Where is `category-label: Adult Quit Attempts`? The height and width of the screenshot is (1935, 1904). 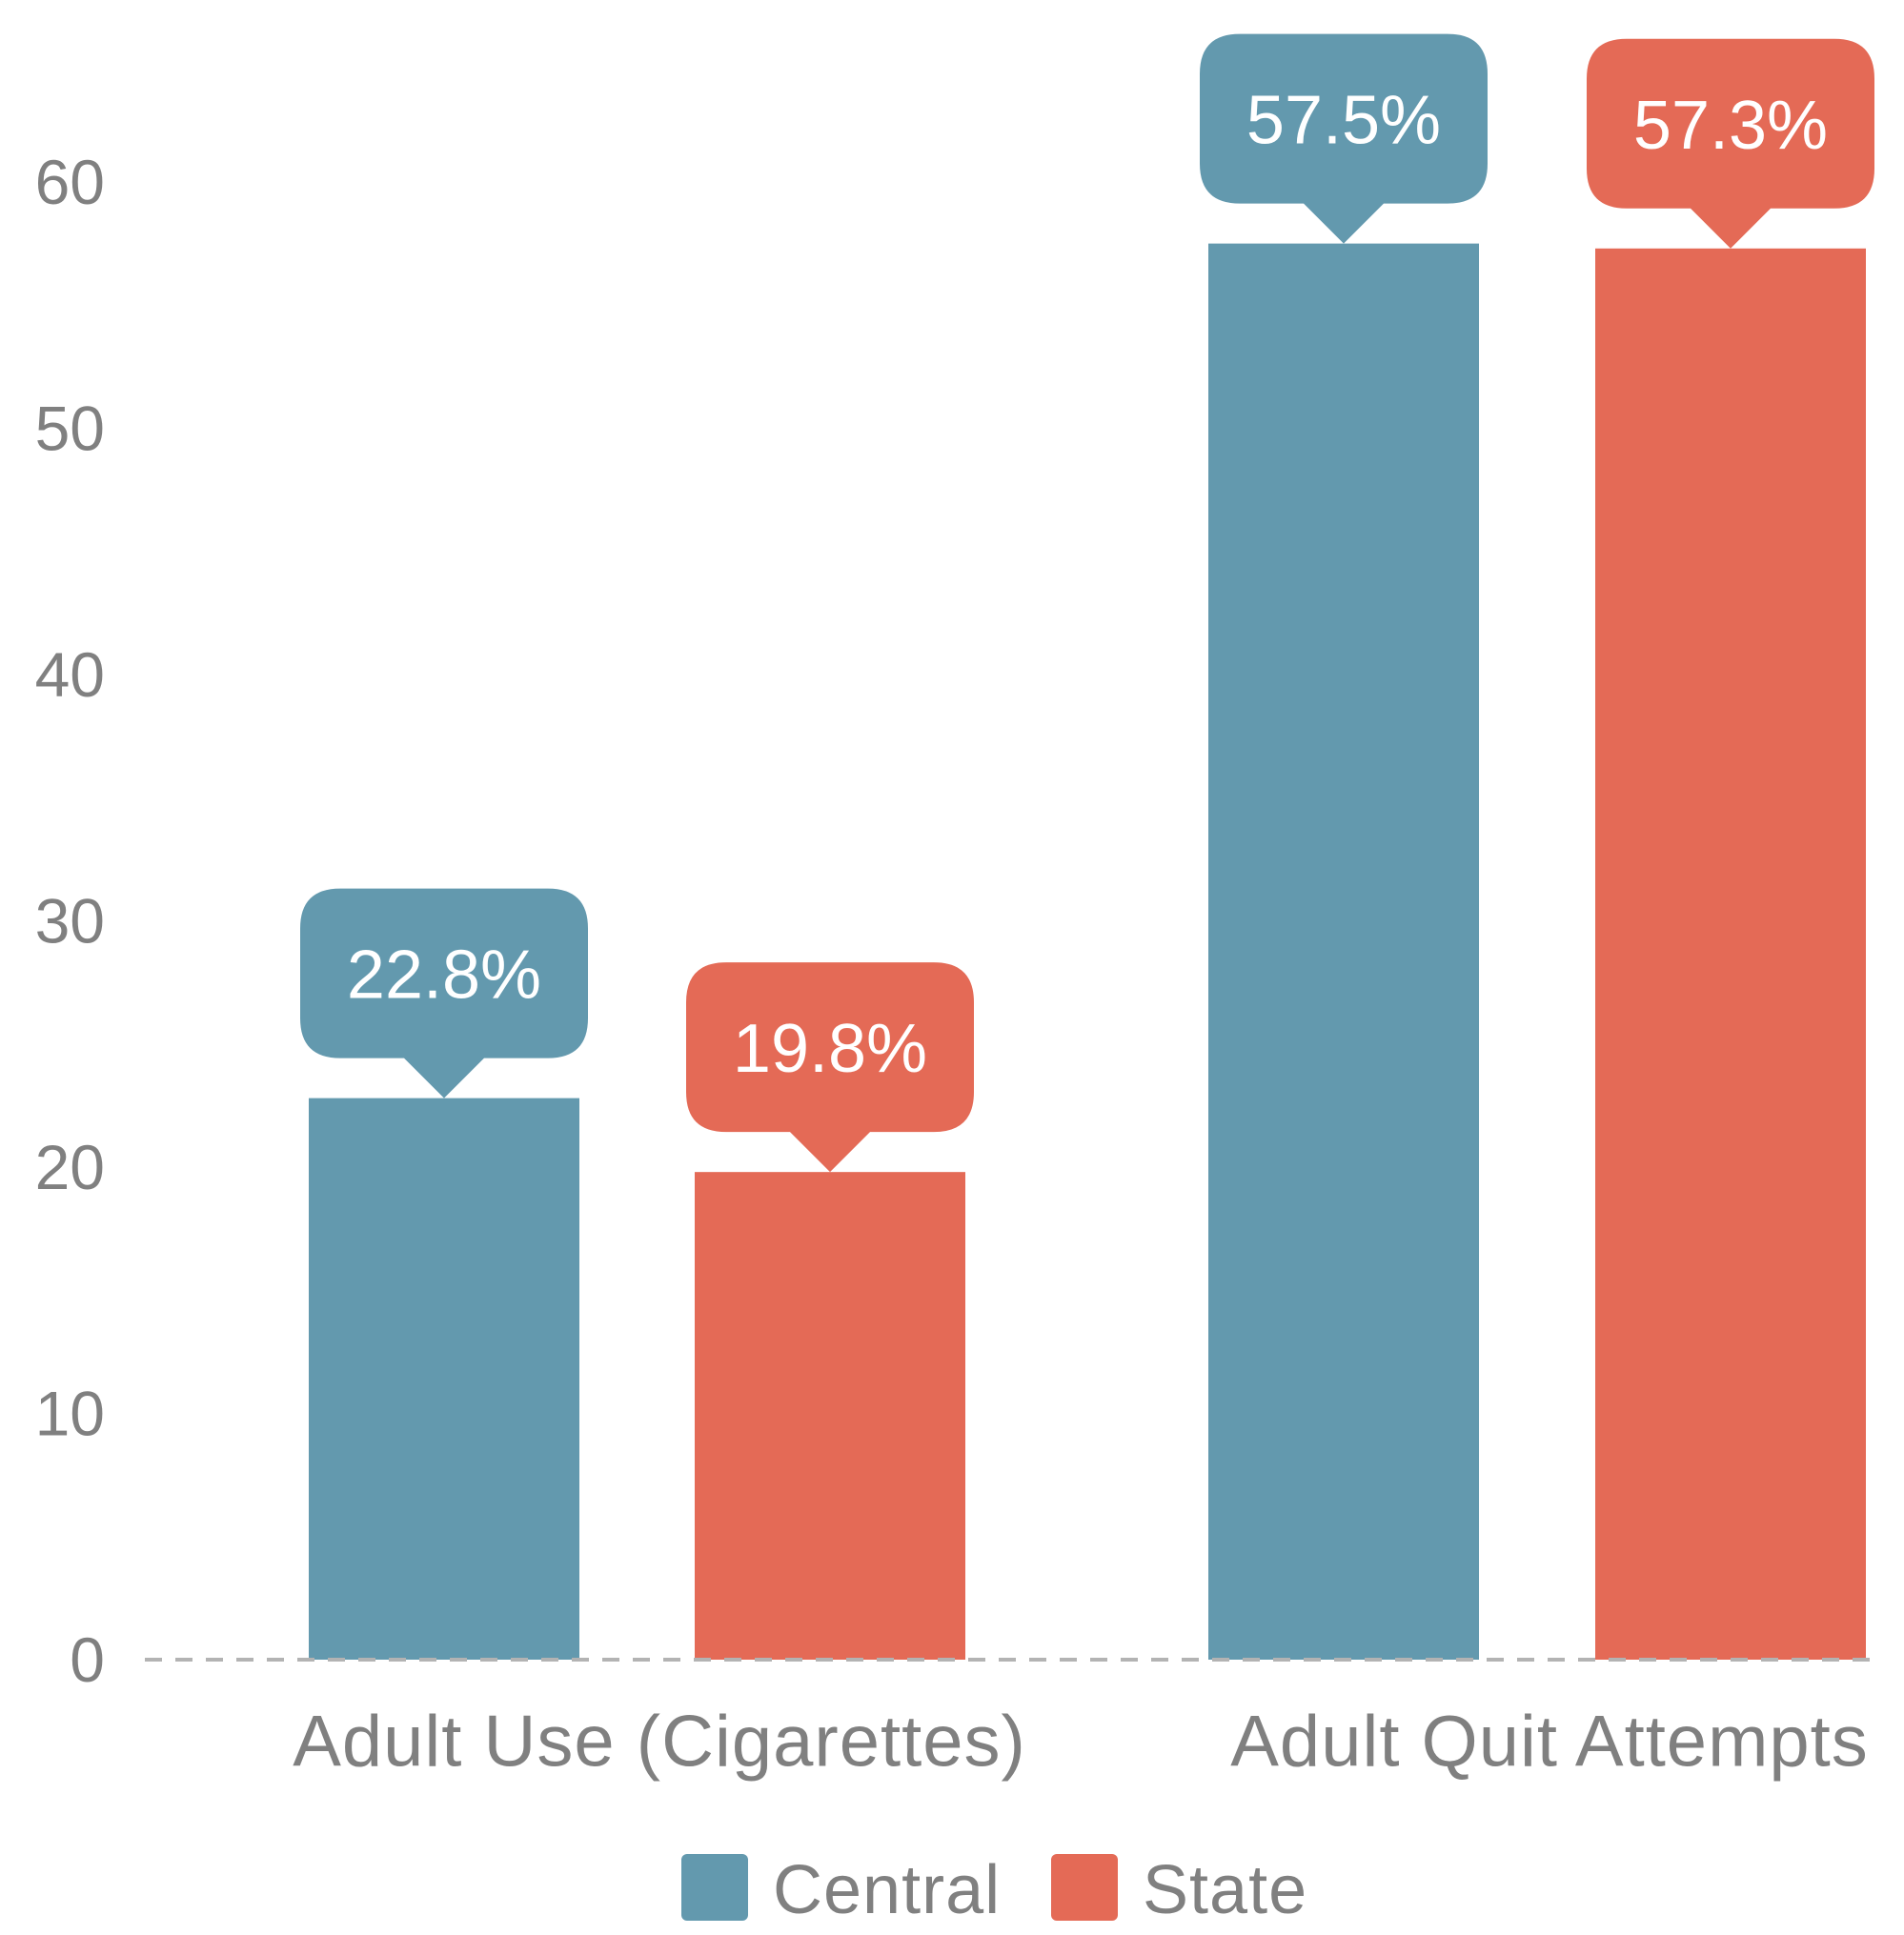 category-label: Adult Quit Attempts is located at coordinates (1549, 1742).